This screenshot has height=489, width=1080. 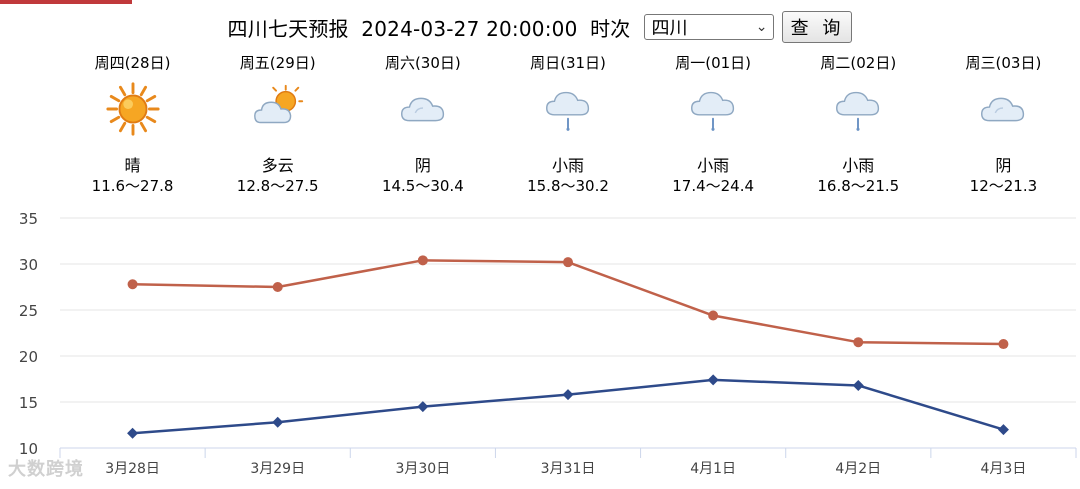 What do you see at coordinates (713, 63) in the screenshot?
I see `day-label: 周一(01日)` at bounding box center [713, 63].